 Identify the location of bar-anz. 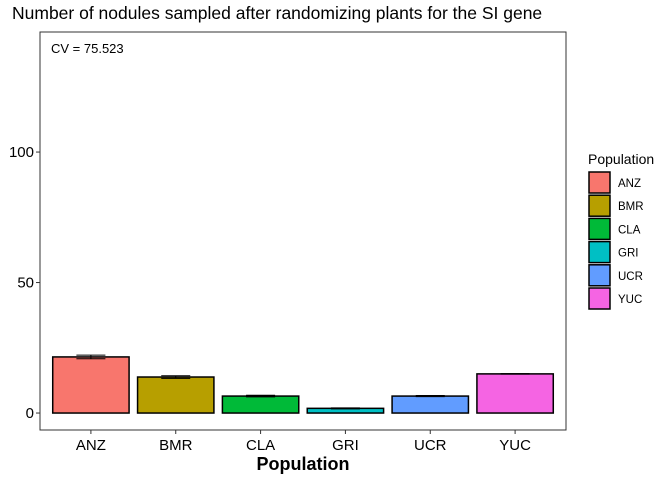
(90, 385).